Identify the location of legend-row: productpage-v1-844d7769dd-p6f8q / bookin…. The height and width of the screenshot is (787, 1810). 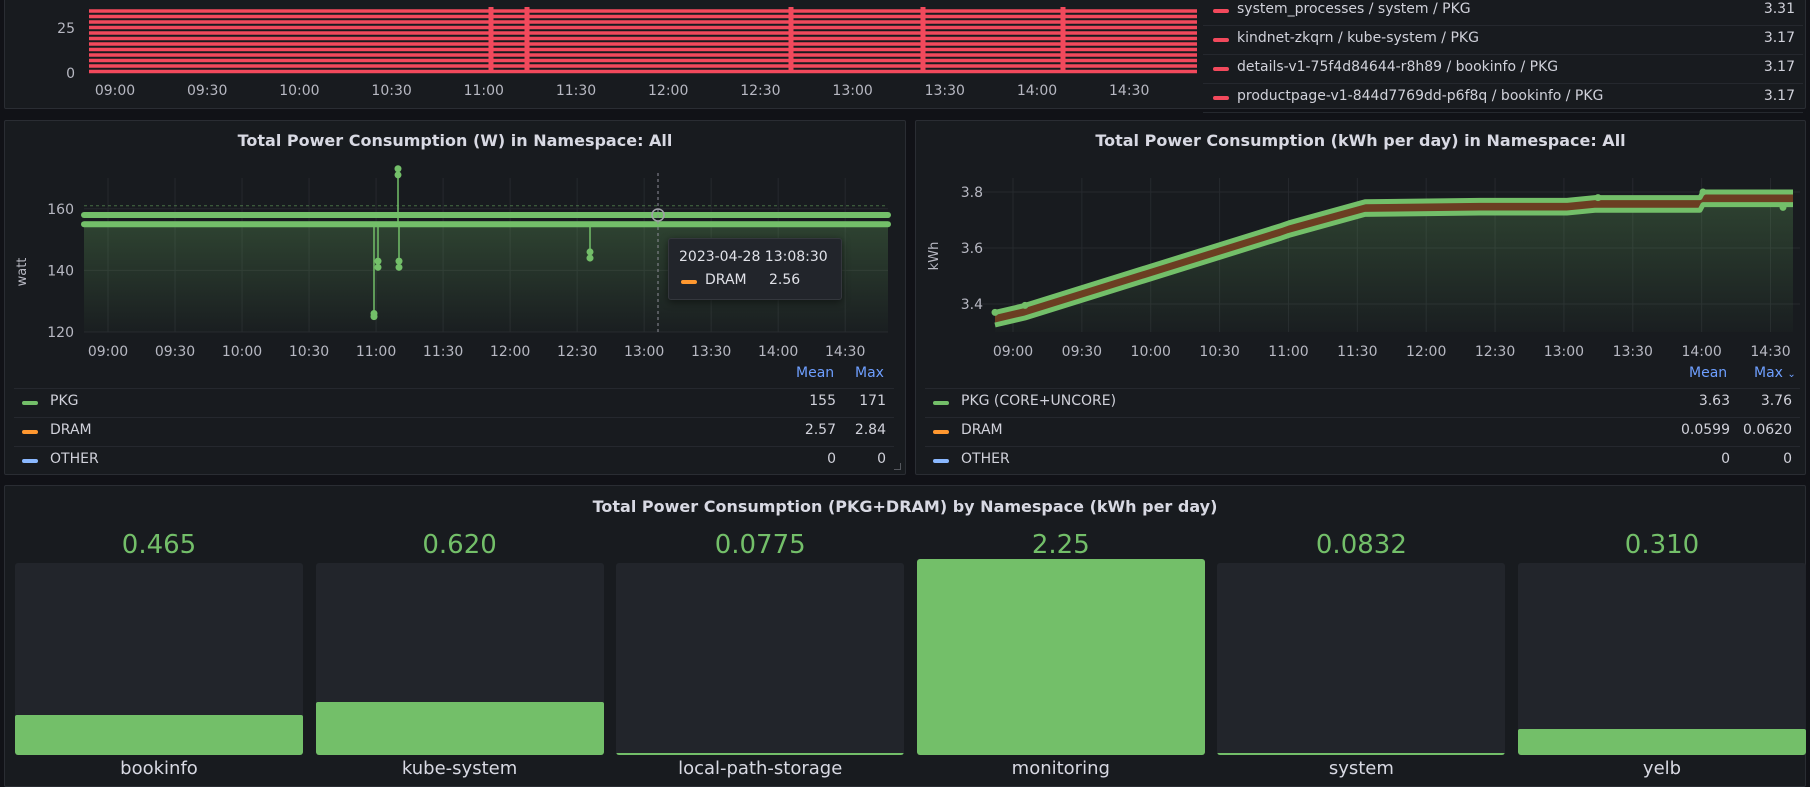
(1503, 98).